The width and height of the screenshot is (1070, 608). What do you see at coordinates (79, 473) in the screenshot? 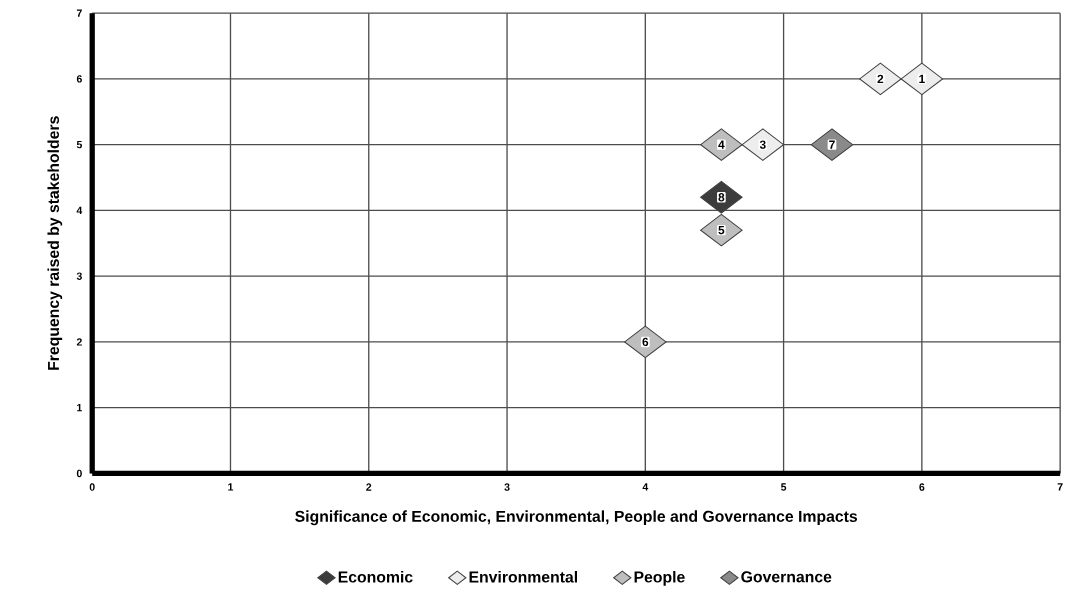
I see `y-tick-label: 0` at bounding box center [79, 473].